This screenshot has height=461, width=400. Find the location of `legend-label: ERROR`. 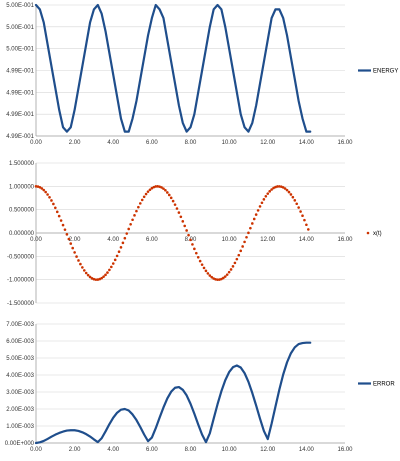

legend-label: ERROR is located at coordinates (384, 385).